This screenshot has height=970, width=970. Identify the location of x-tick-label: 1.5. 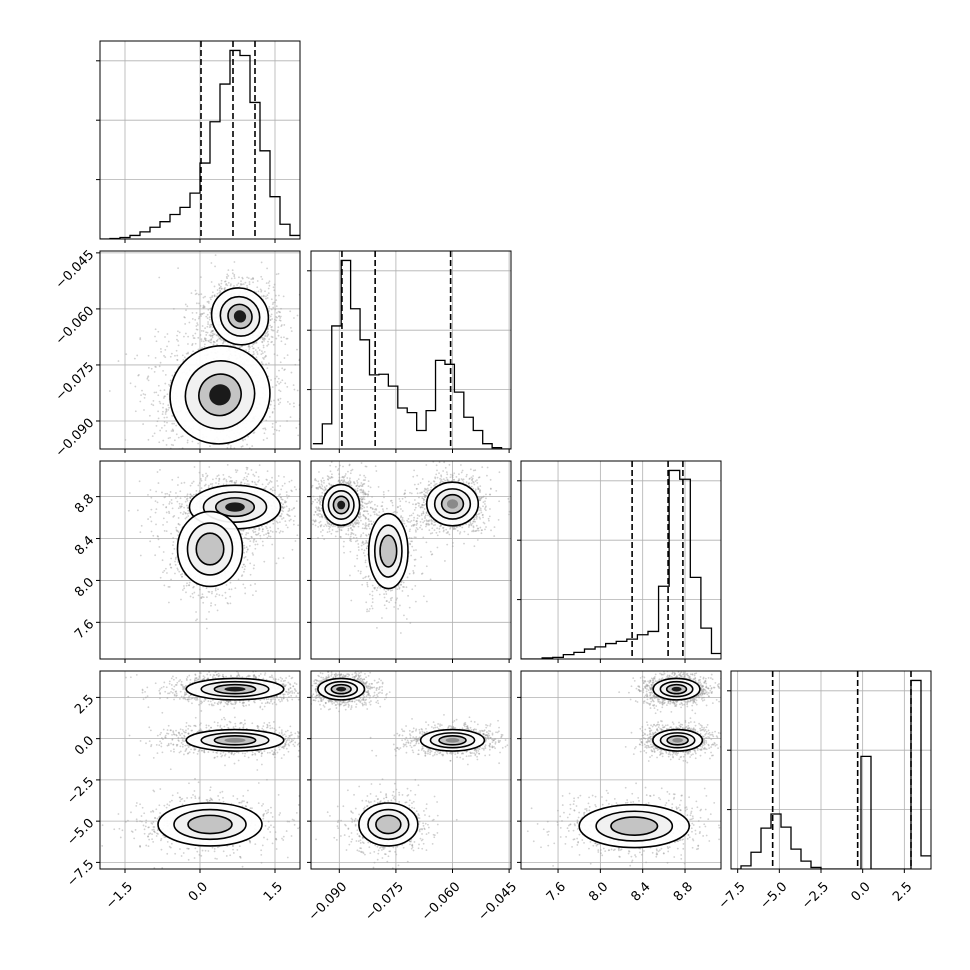
(273, 891).